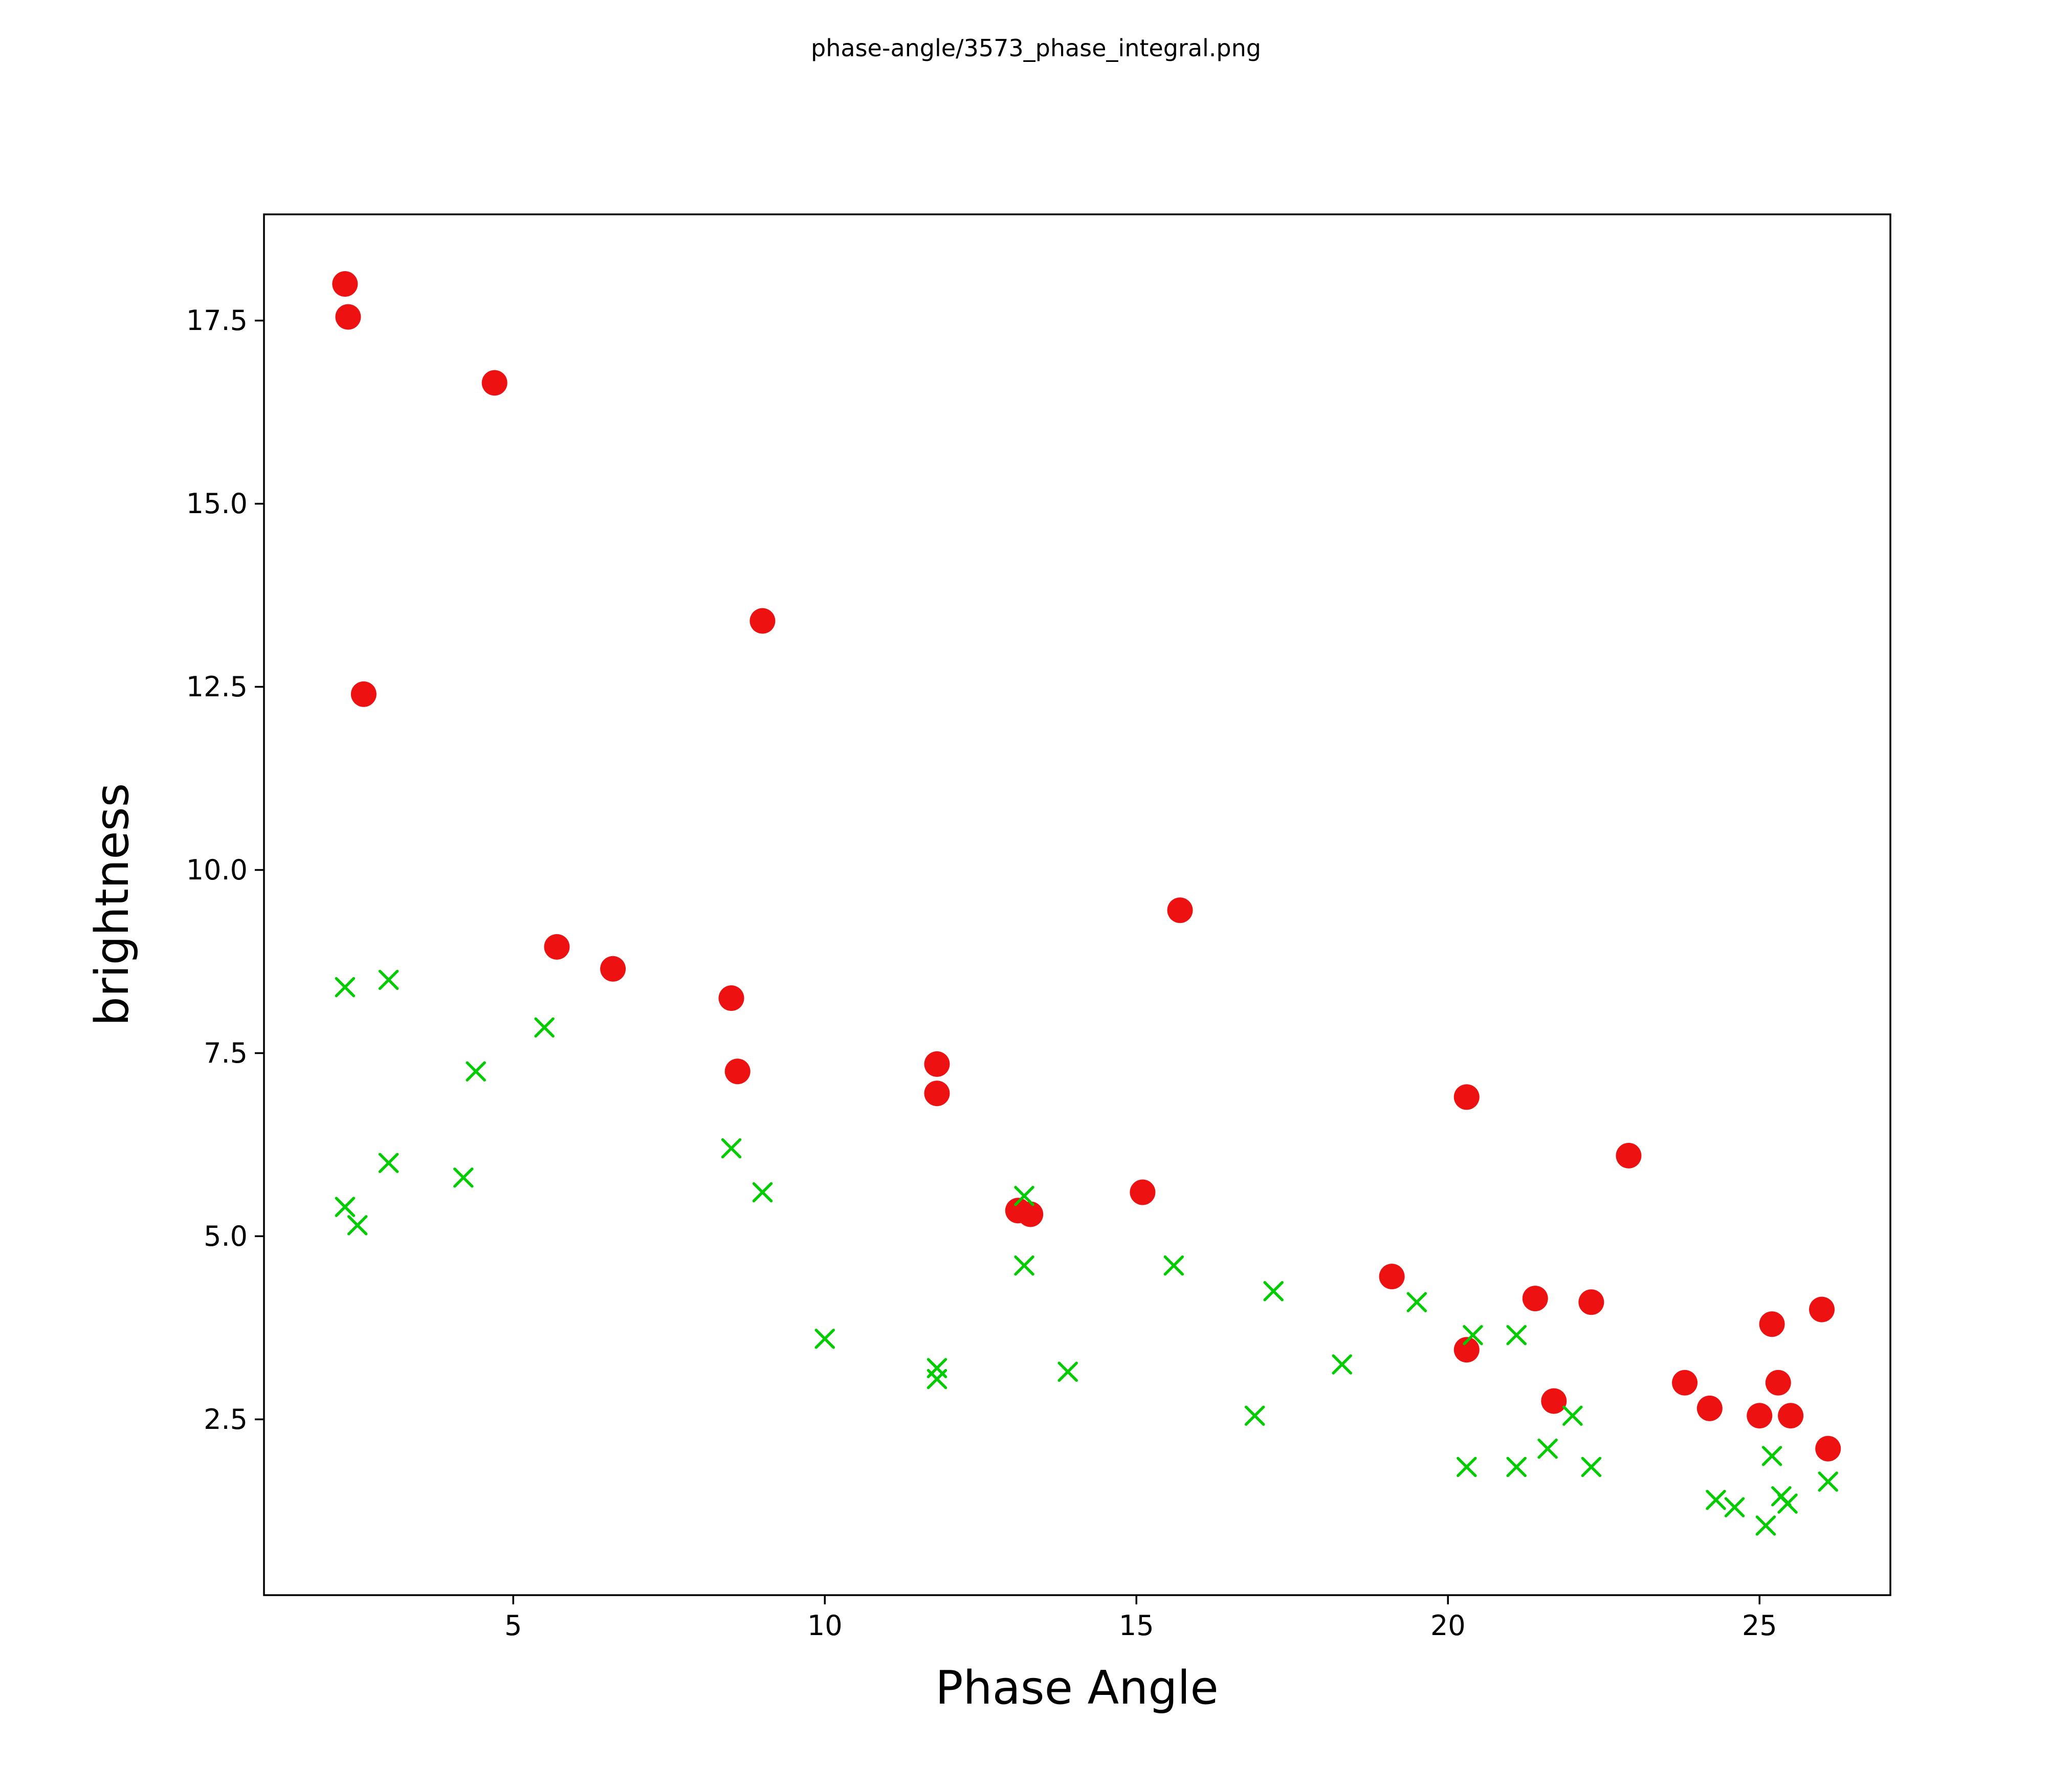  I want to click on x-tick-label: 10, so click(825, 1626).